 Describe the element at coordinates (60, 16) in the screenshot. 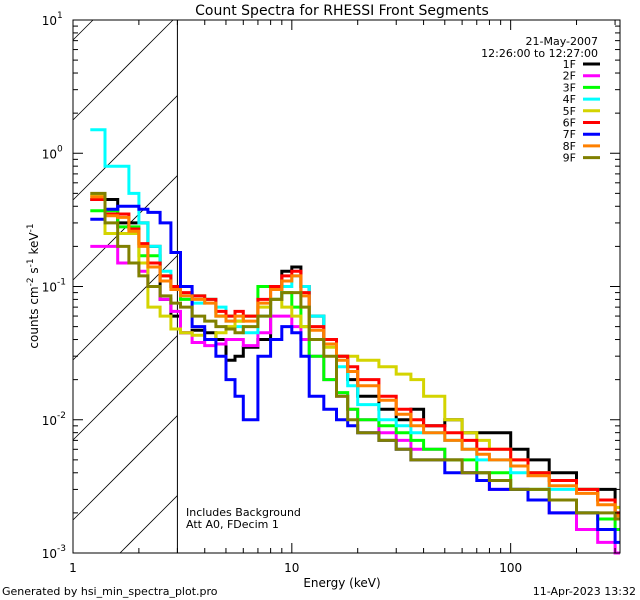

I see `y-tick-label-exponent: 1` at that location.